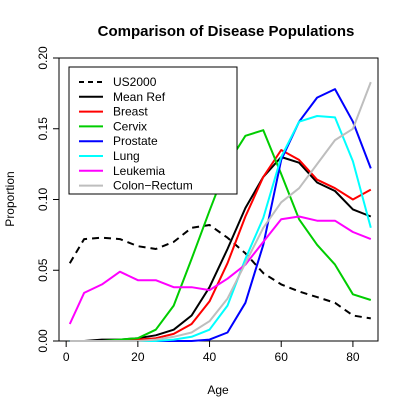  I want to click on y-tick-label: 0.10, so click(43, 199).